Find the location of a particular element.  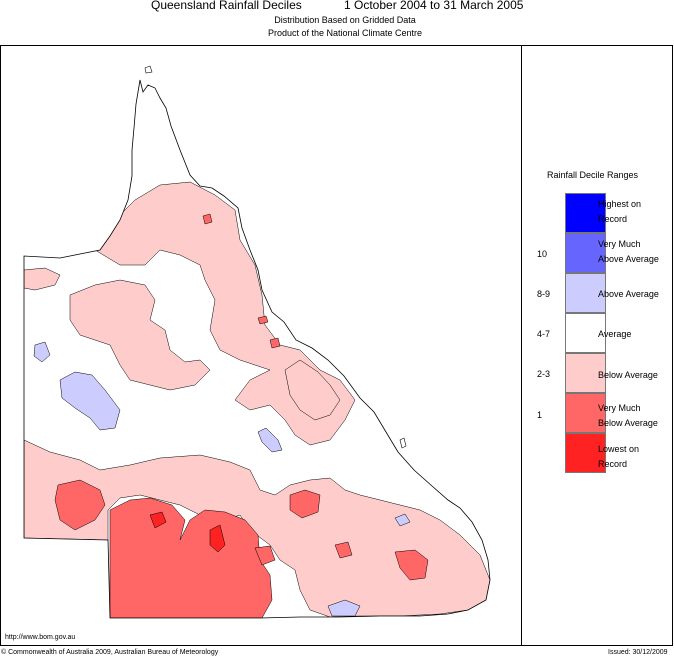

island-east is located at coordinates (403, 443).